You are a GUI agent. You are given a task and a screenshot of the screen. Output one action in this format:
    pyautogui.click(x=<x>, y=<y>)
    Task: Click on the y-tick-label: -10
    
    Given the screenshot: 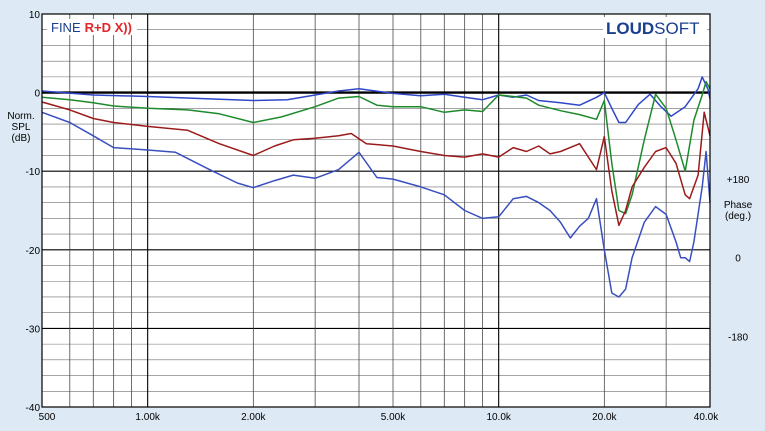 What is the action you would take?
    pyautogui.click(x=33, y=172)
    